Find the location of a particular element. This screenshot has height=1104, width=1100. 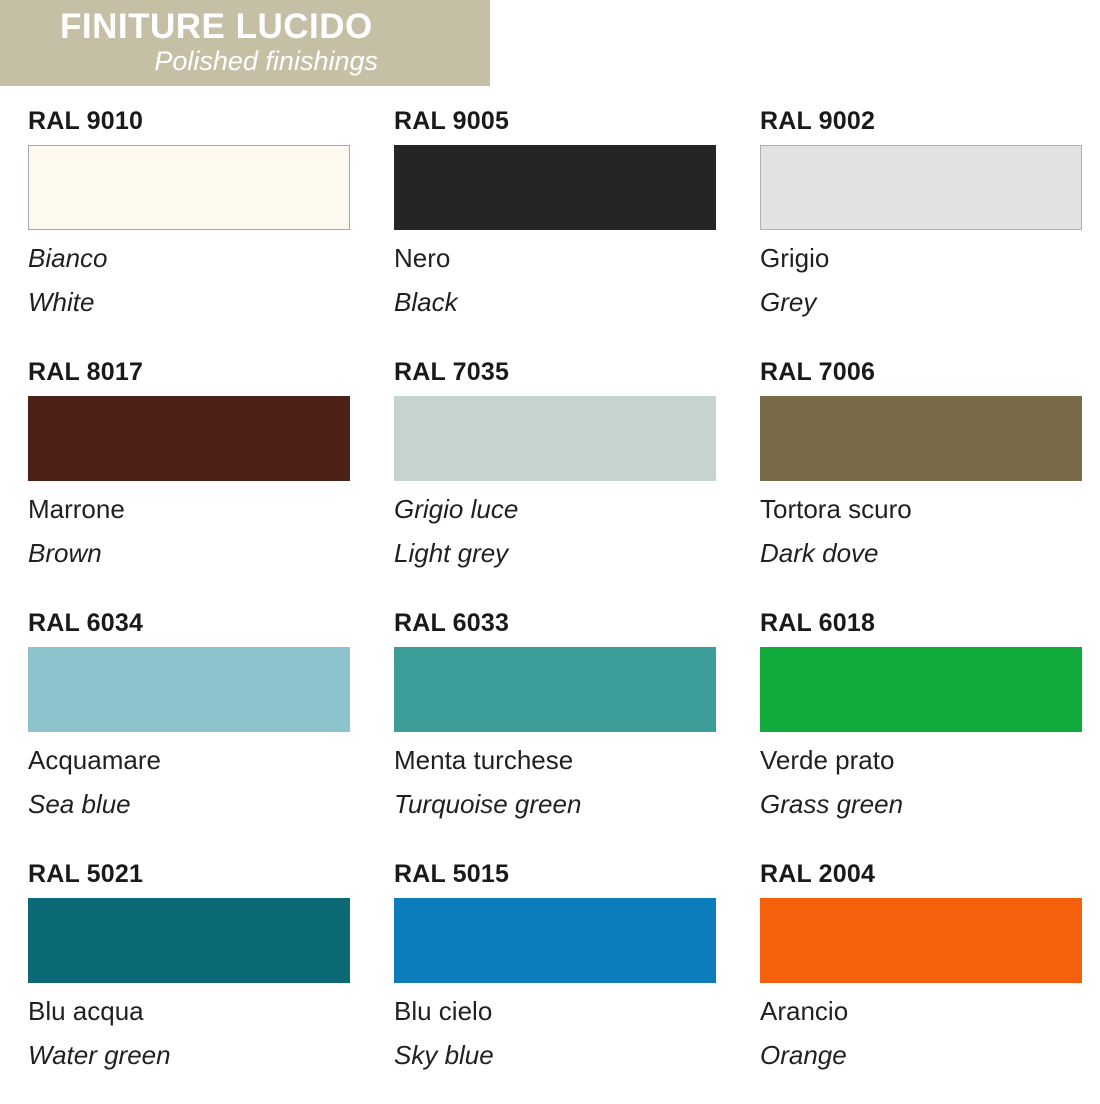

color-name-italian: Grigio is located at coordinates (795, 258).